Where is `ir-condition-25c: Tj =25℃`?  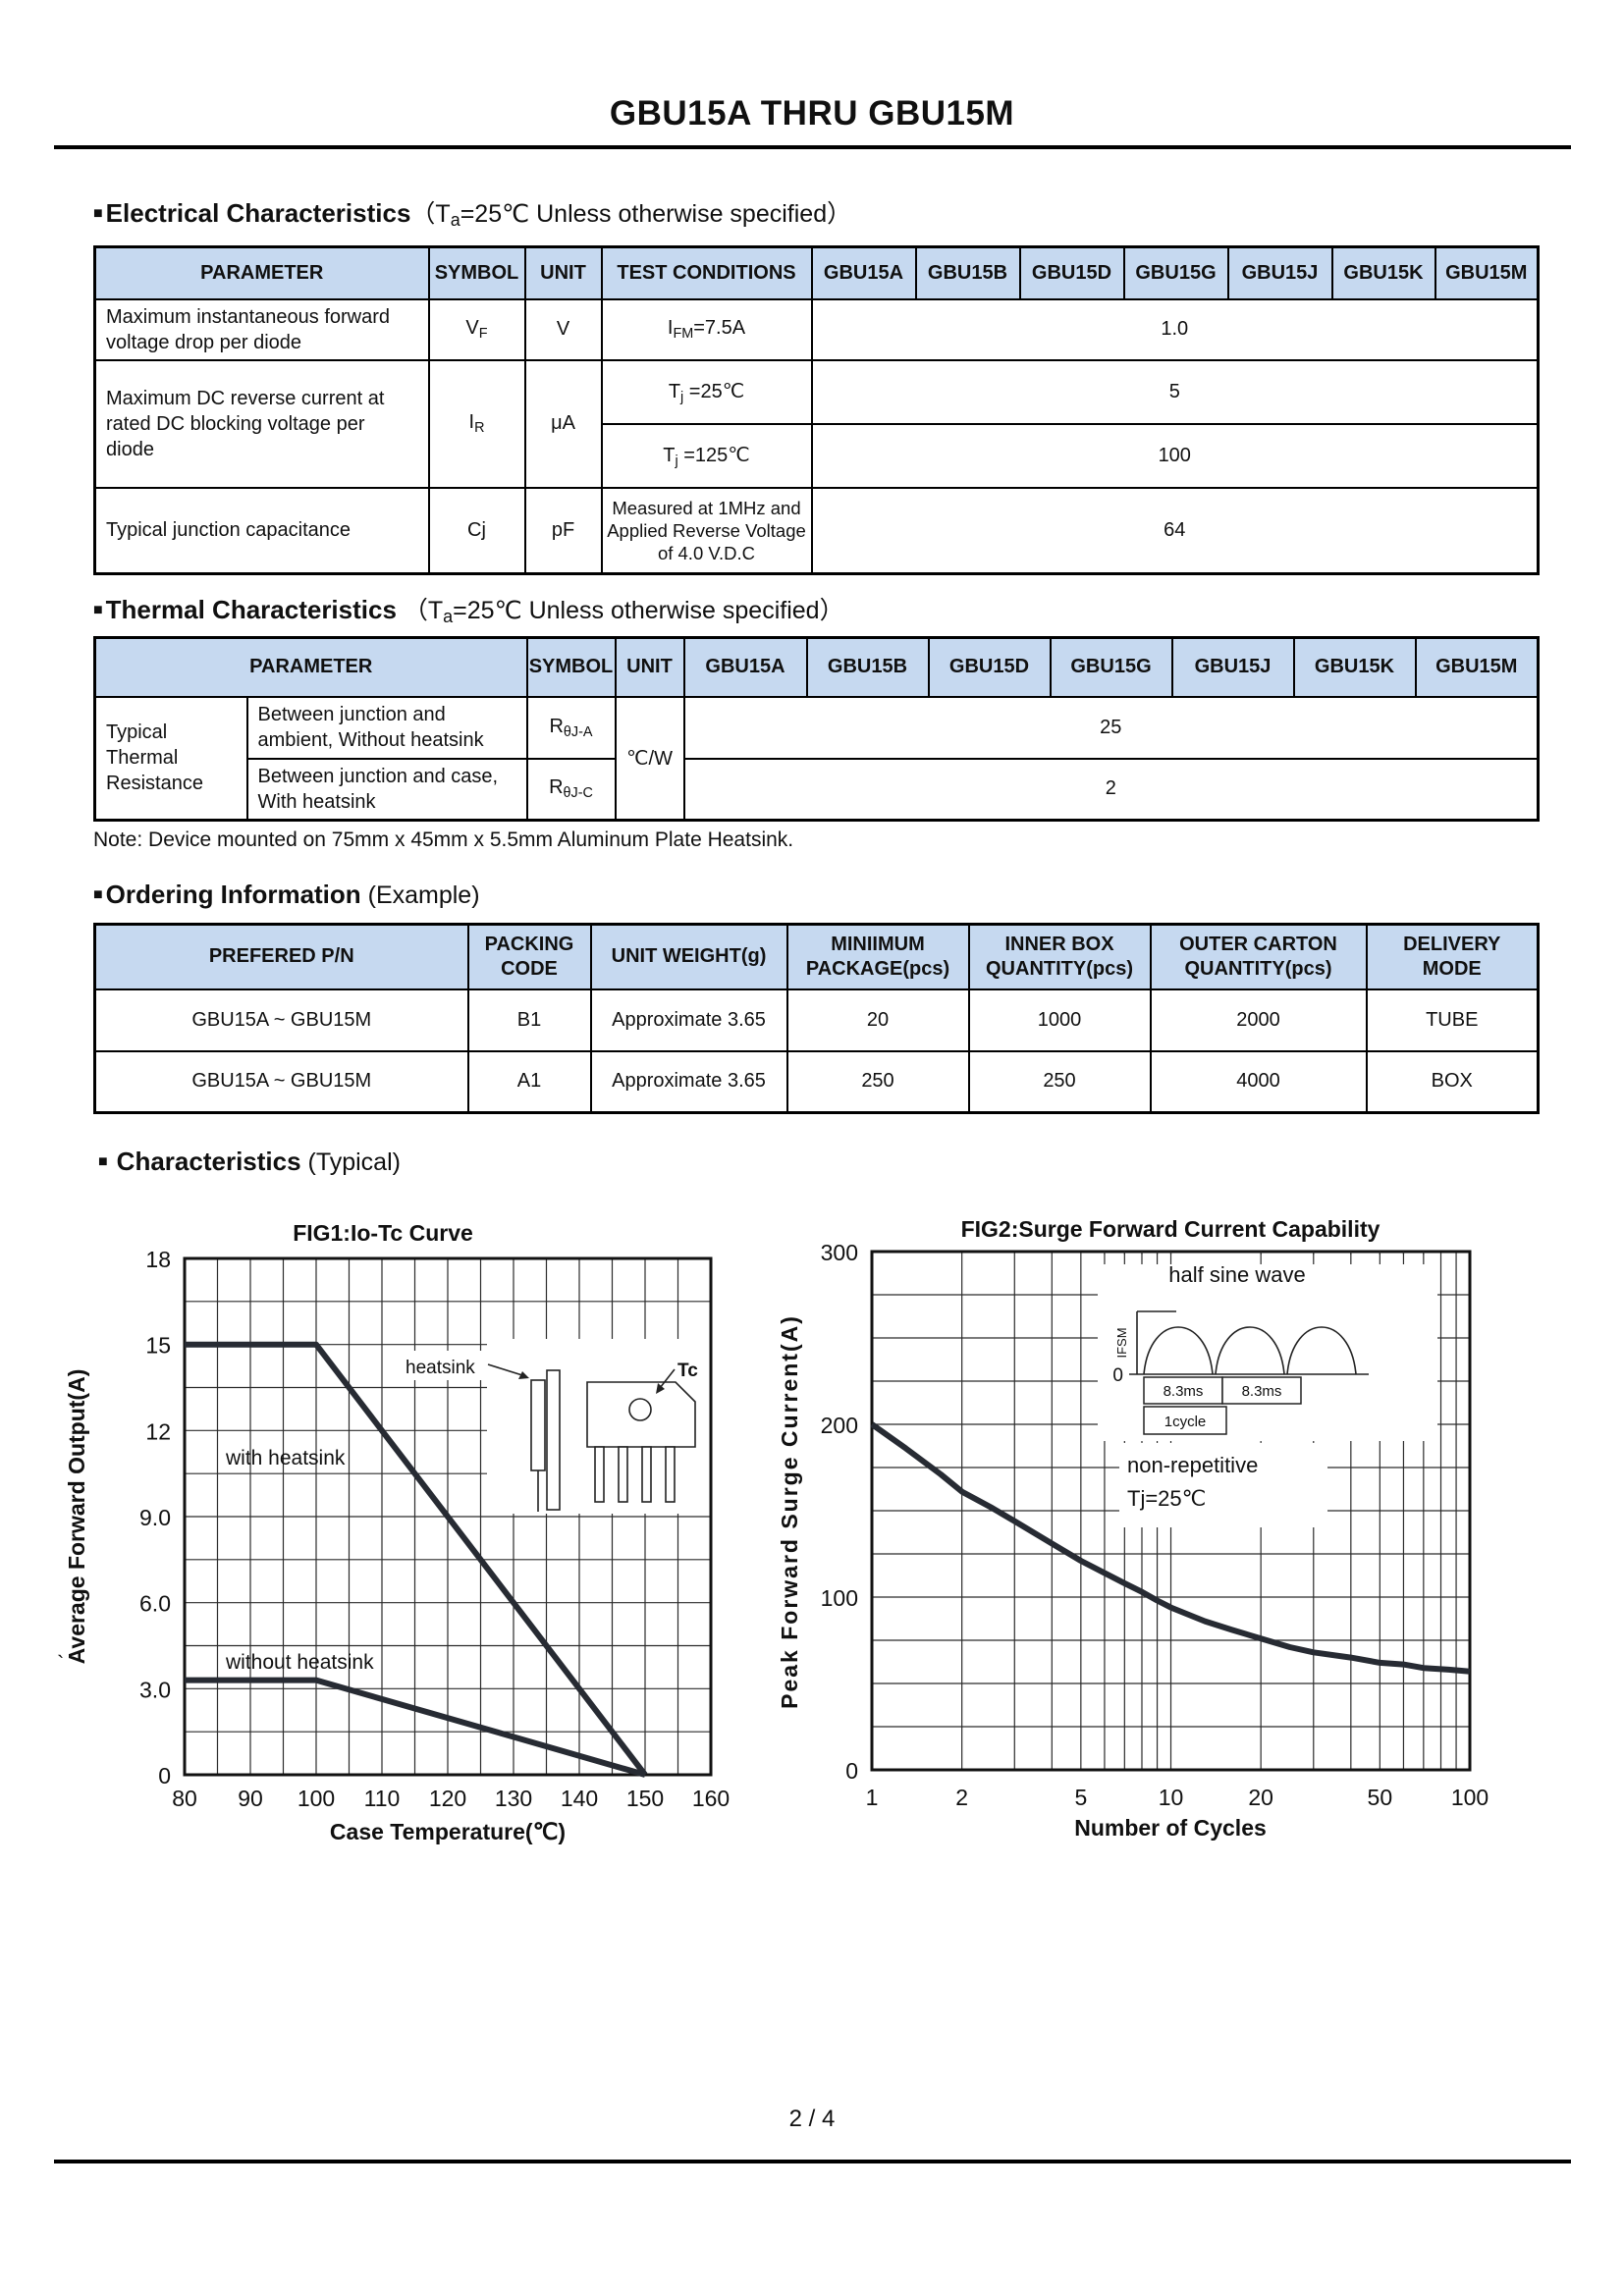
ir-condition-25c: Tj =25℃ is located at coordinates (706, 391).